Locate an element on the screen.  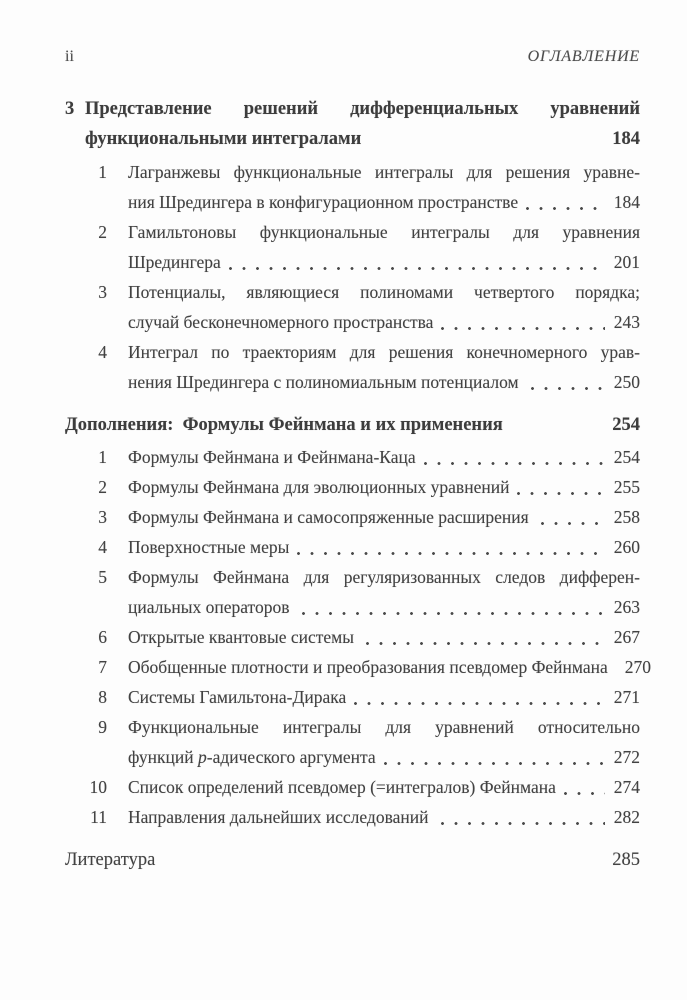
entry-page-number: 260 is located at coordinates (626, 547).